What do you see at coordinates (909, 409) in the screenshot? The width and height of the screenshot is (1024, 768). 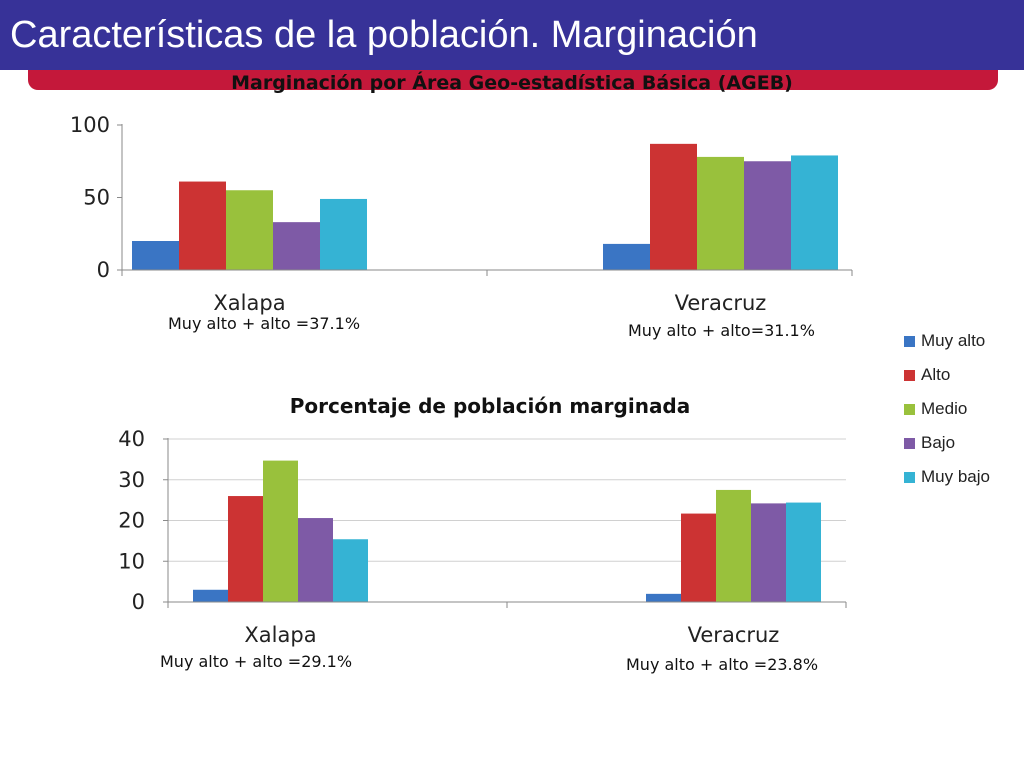 I see `legend-swatch-medio` at bounding box center [909, 409].